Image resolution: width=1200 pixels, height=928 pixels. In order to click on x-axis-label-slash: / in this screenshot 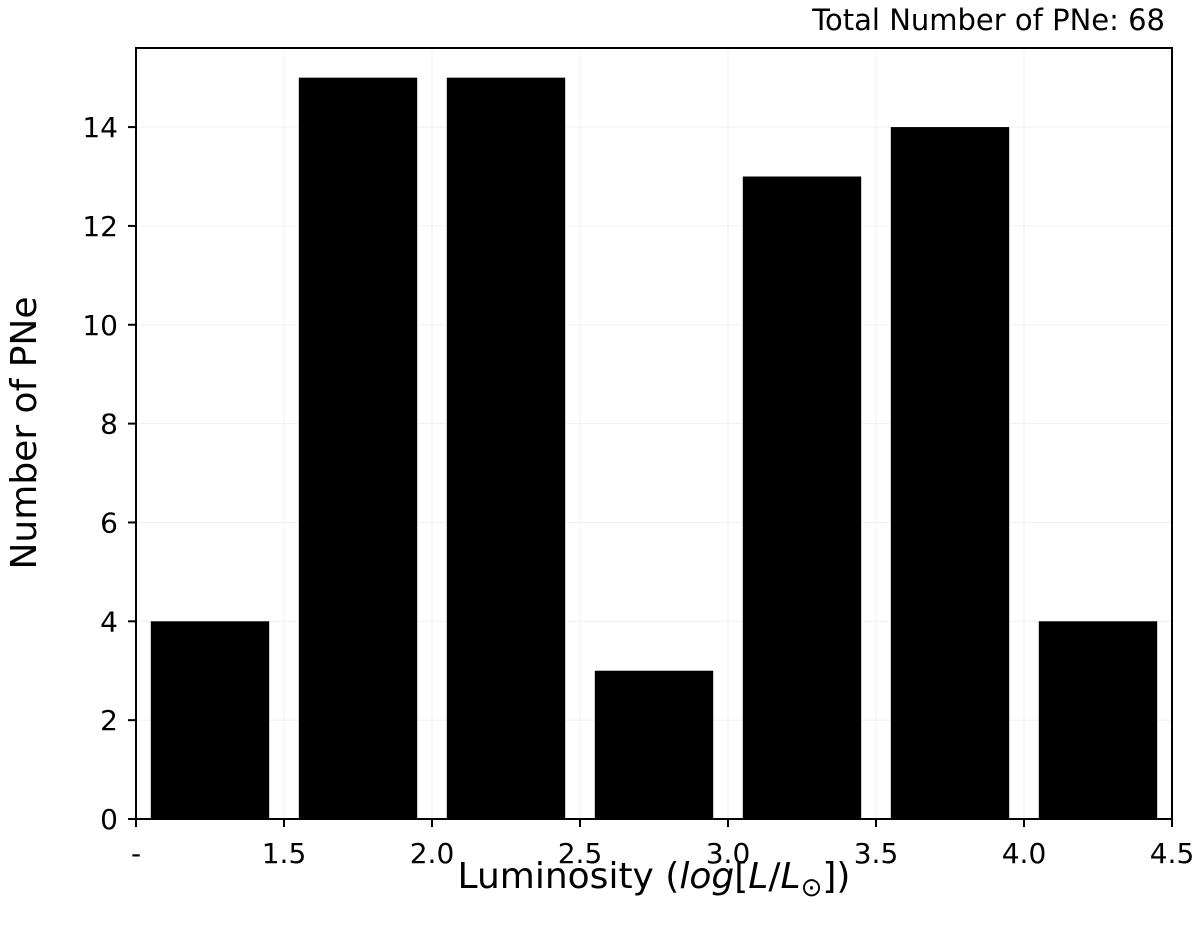, I will do `click(774, 876)`.